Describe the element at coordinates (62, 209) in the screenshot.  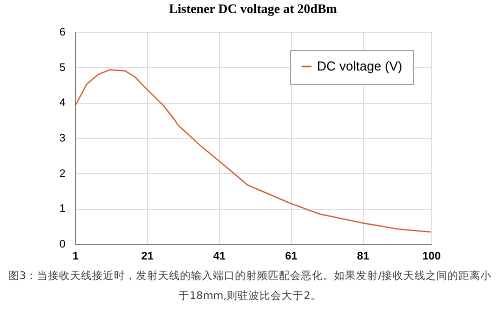
I see `y-tick-label: 1` at that location.